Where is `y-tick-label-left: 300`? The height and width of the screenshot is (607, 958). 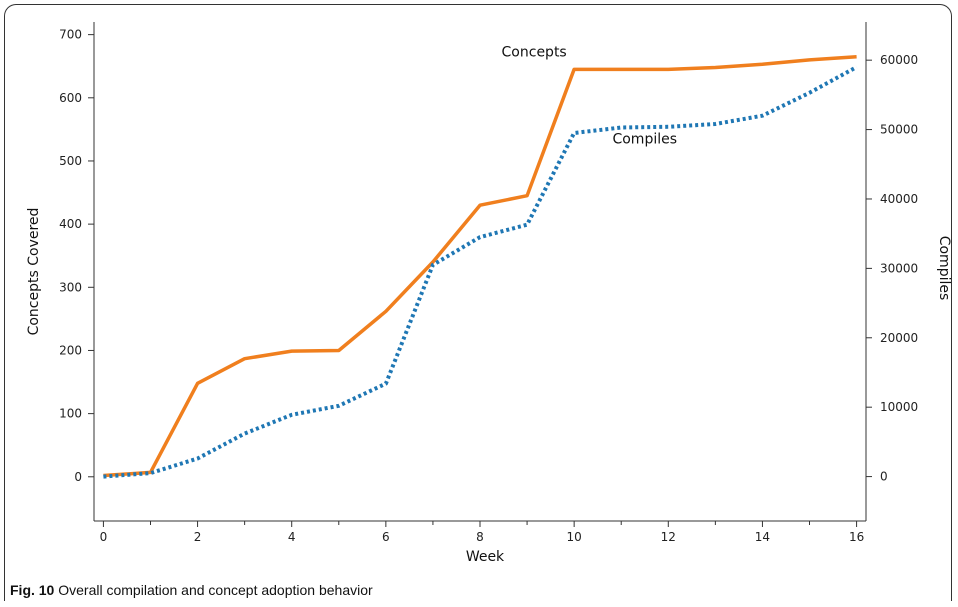
y-tick-label-left: 300 is located at coordinates (70, 287).